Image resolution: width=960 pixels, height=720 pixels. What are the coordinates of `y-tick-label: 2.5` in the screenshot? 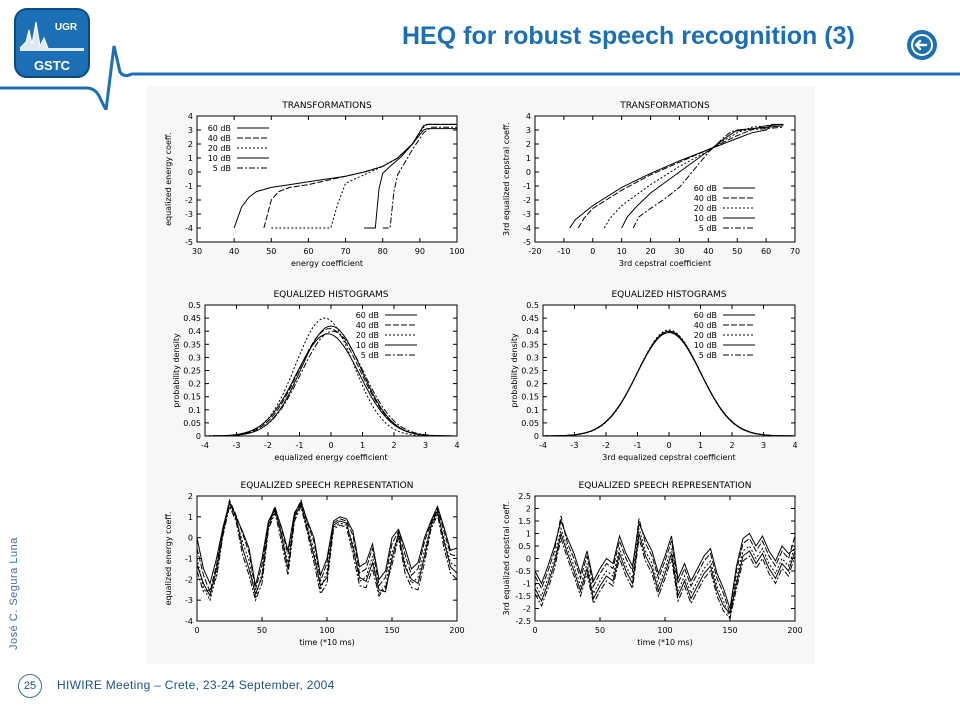 It's located at (524, 496).